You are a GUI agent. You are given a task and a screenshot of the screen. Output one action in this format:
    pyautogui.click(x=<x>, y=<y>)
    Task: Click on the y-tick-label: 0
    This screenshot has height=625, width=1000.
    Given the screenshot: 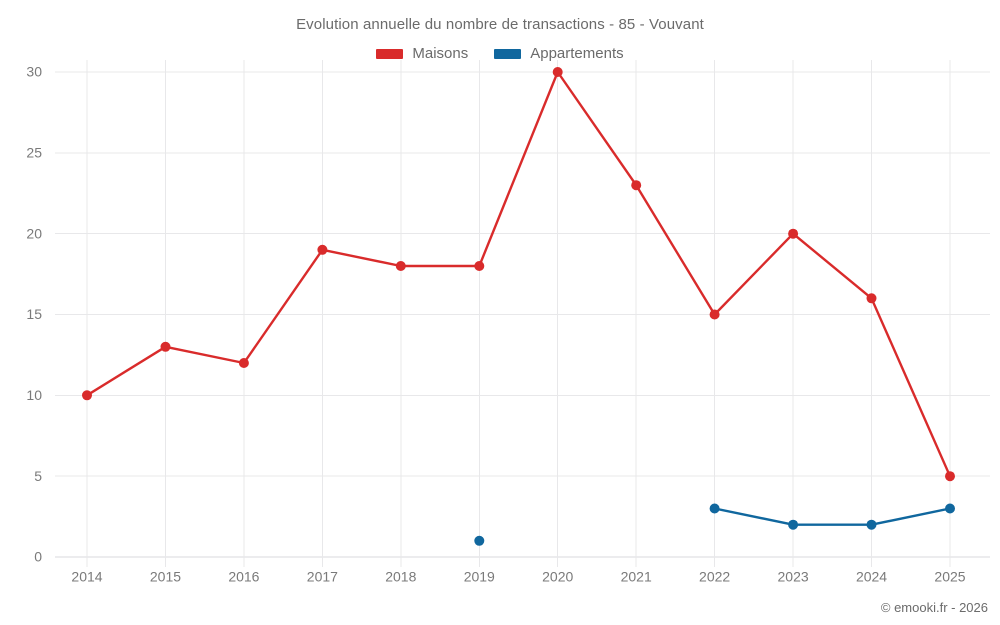 What is the action you would take?
    pyautogui.click(x=38, y=557)
    